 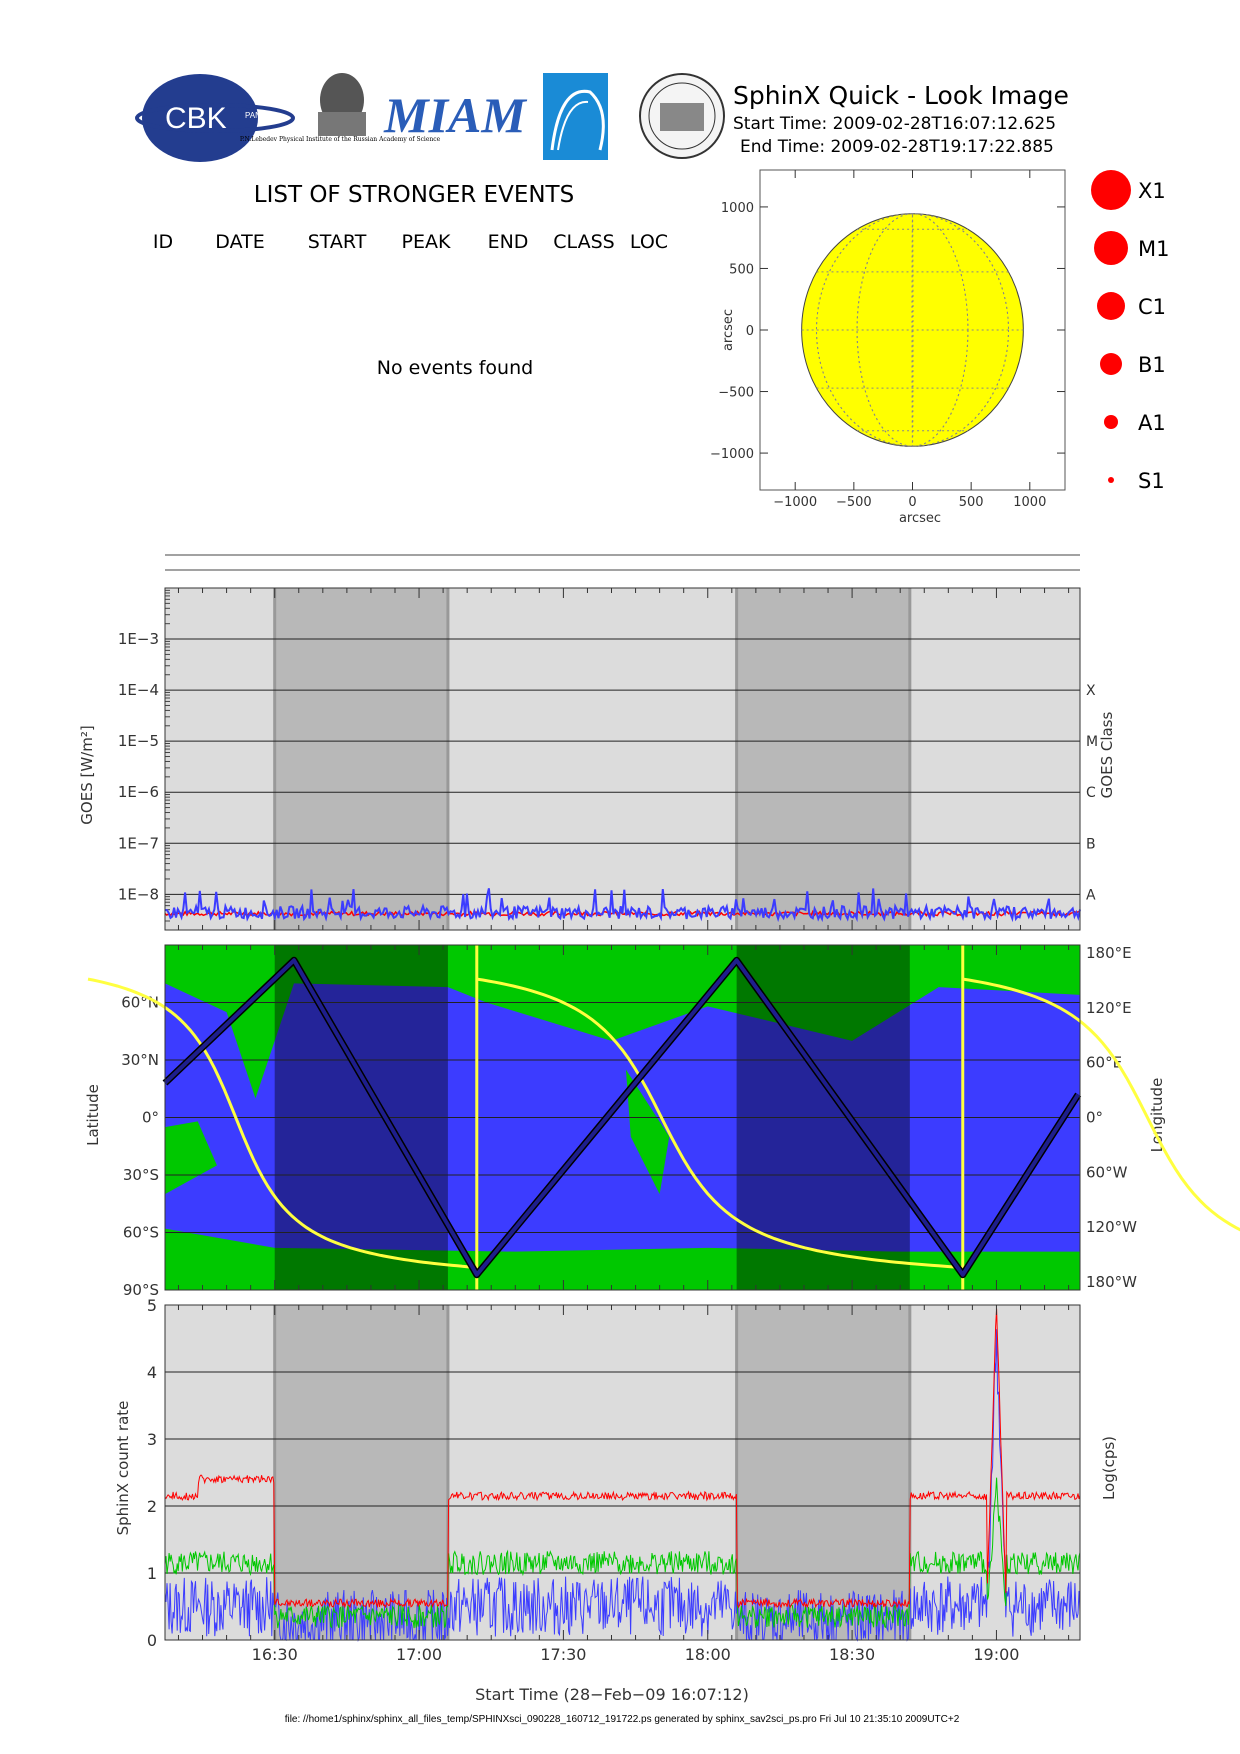 What do you see at coordinates (152, 1305) in the screenshot?
I see `sphinx-ytick-label: 5` at bounding box center [152, 1305].